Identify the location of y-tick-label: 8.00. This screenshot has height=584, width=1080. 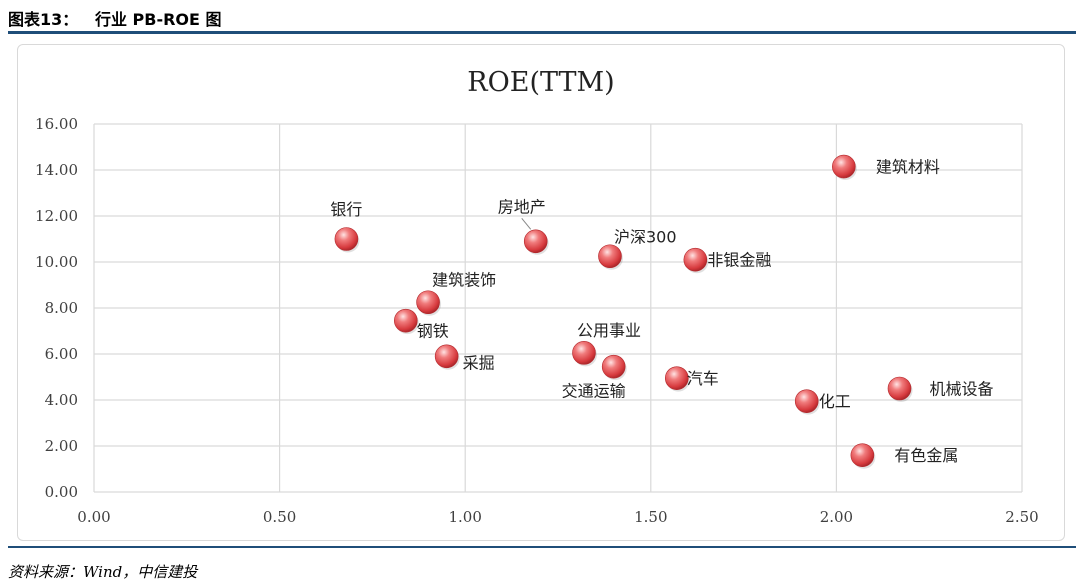
(61, 308).